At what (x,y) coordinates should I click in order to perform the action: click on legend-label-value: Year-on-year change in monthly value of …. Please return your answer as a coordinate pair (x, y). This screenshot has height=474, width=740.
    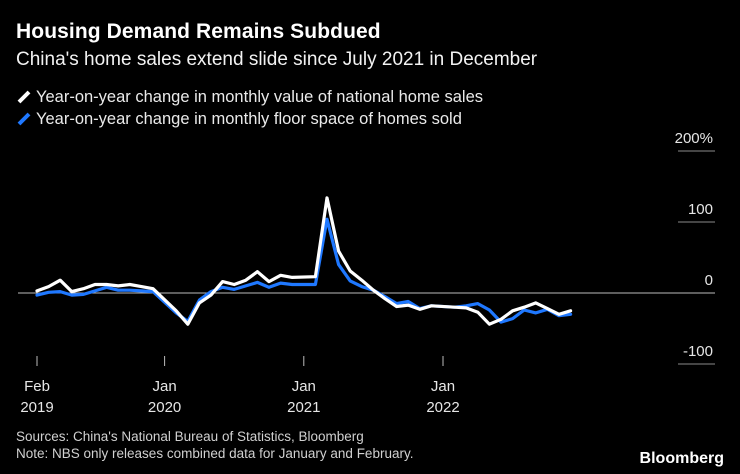
    Looking at the image, I should click on (259, 96).